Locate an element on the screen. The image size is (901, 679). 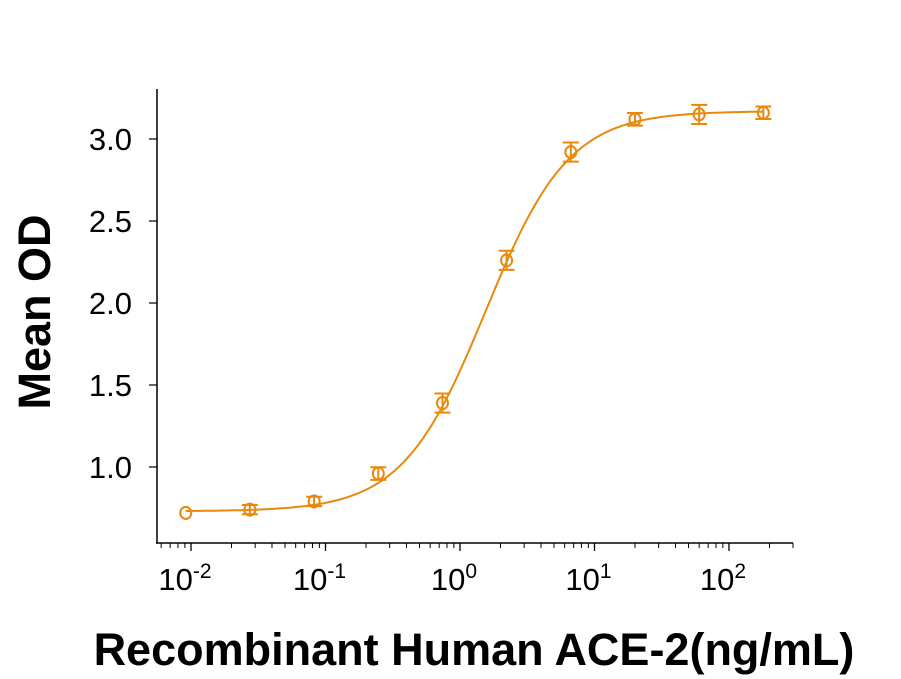
x-tick-label: 10² is located at coordinates (723, 578).